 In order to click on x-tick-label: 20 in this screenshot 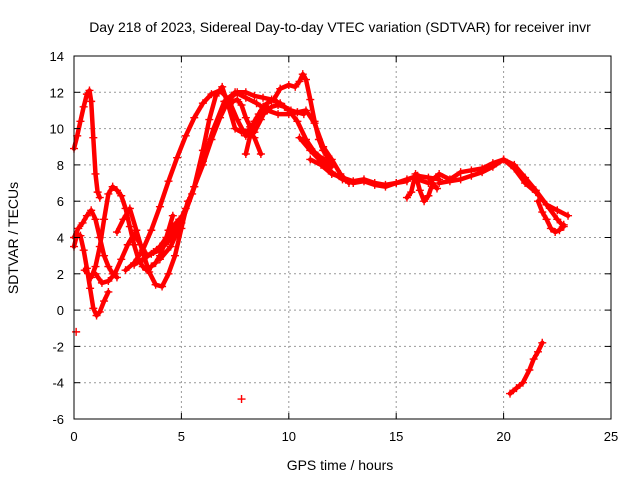, I will do `click(503, 436)`.